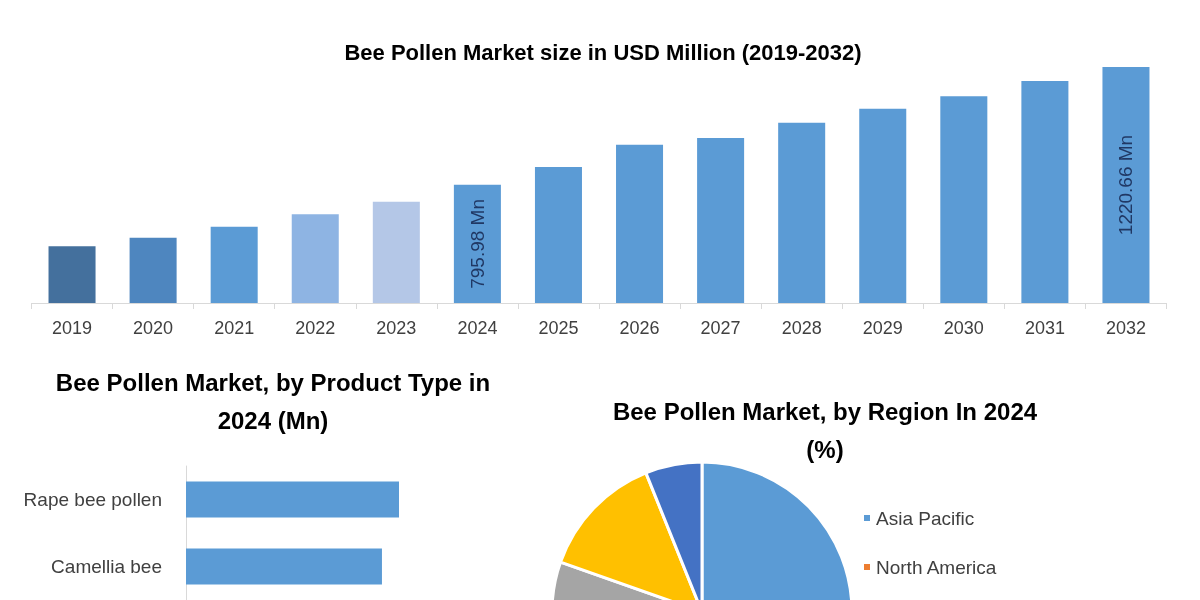 Image resolution: width=1200 pixels, height=600 pixels. I want to click on x-tick-label: 2026, so click(639, 328).